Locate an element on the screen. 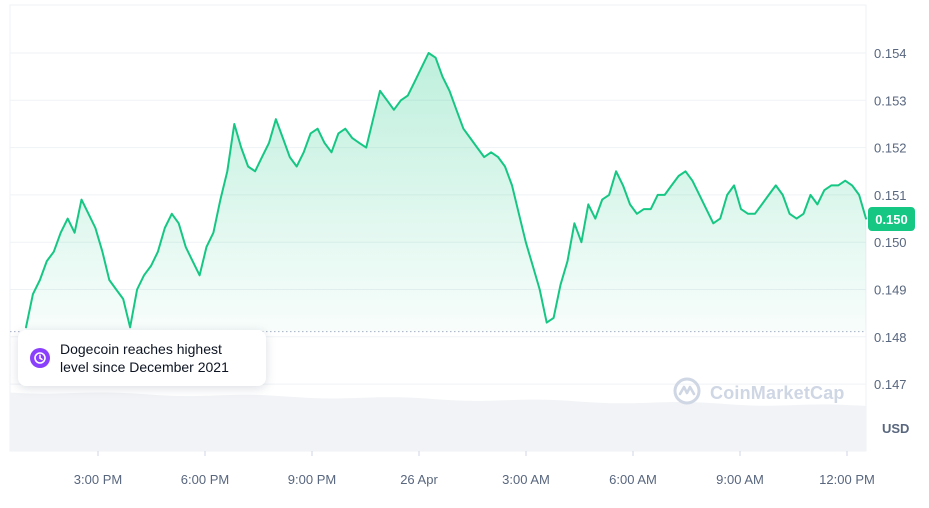  currency-label: USD is located at coordinates (896, 428).